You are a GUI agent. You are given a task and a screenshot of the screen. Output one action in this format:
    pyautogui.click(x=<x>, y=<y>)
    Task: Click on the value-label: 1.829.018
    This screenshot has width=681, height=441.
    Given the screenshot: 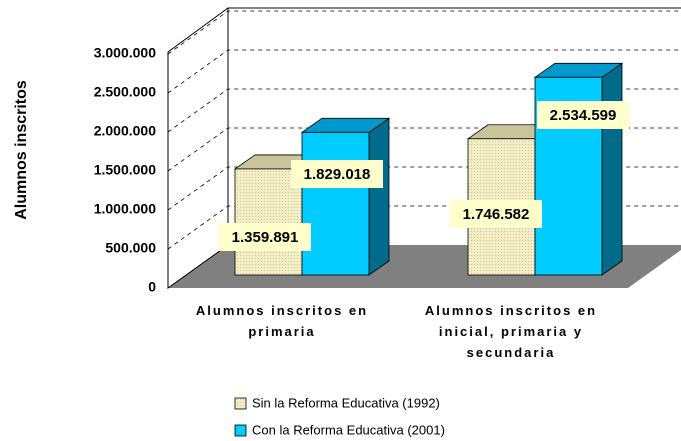 What is the action you would take?
    pyautogui.click(x=337, y=174)
    